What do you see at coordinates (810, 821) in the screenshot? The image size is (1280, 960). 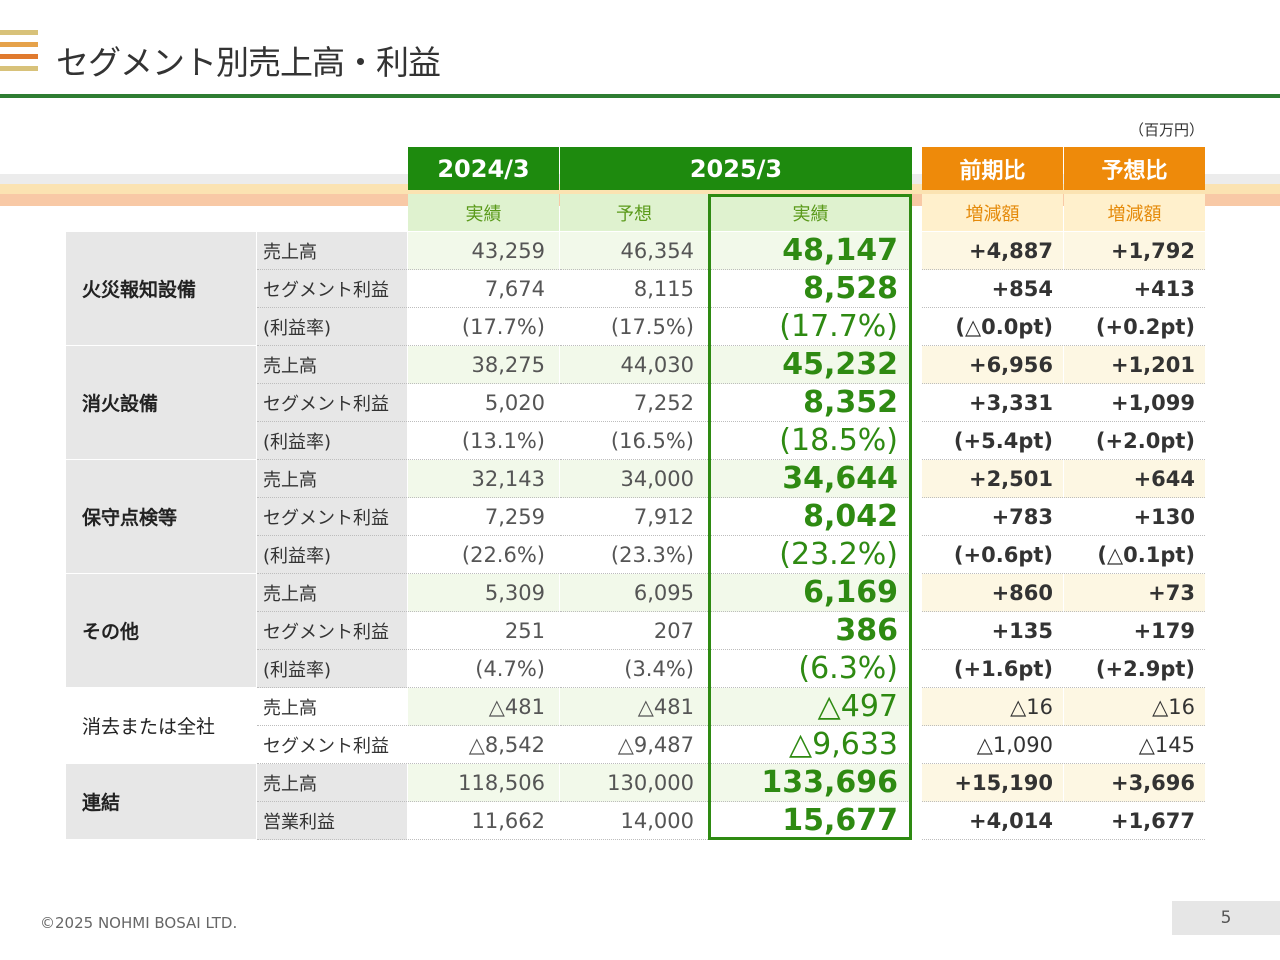 I see `value-actual: 15,677` at bounding box center [810, 821].